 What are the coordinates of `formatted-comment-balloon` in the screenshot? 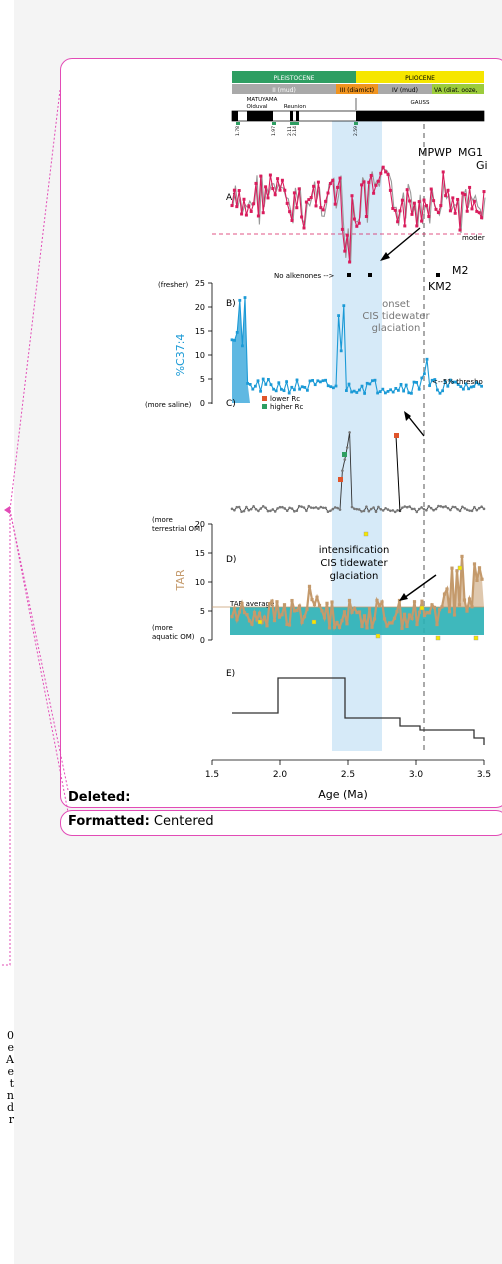 It's located at (281, 823).